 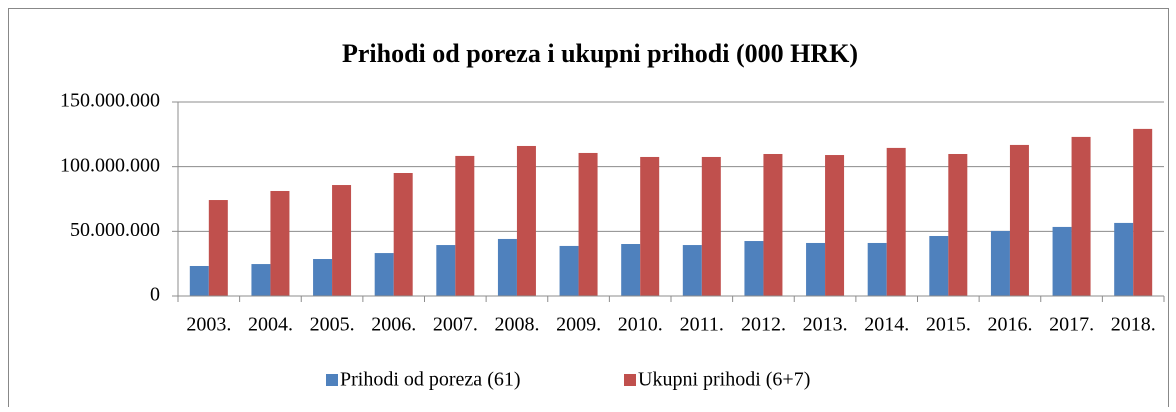 What do you see at coordinates (886, 325) in the screenshot?
I see `x-tick-label: 2014.` at bounding box center [886, 325].